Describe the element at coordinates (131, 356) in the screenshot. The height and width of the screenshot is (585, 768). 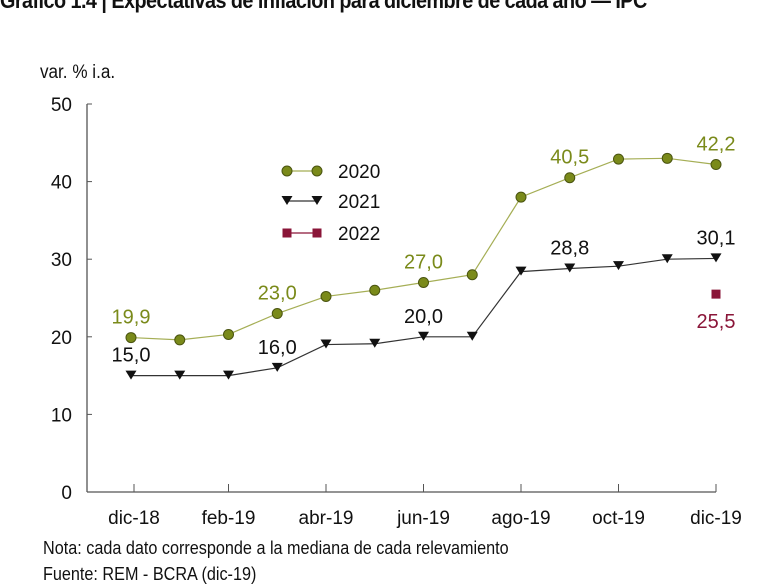
I see `data-label-2021: 15,0` at that location.